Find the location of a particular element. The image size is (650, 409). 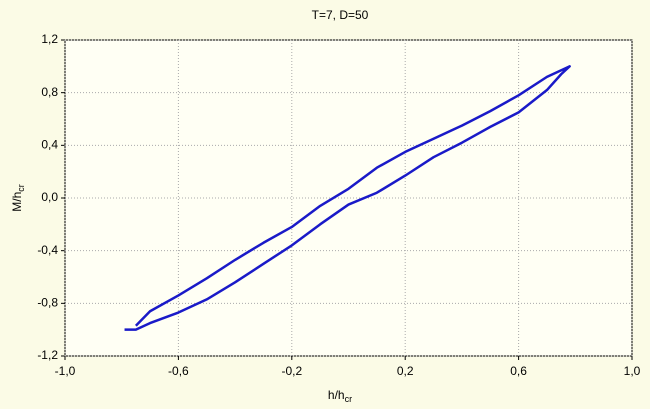

x-tick-label: -1,0 is located at coordinates (65, 371).